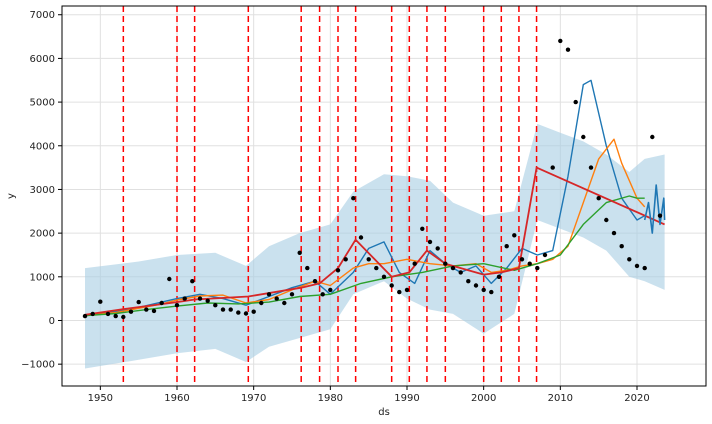 The image size is (712, 424). I want to click on x-tick-label-6: 2010, so click(560, 398).